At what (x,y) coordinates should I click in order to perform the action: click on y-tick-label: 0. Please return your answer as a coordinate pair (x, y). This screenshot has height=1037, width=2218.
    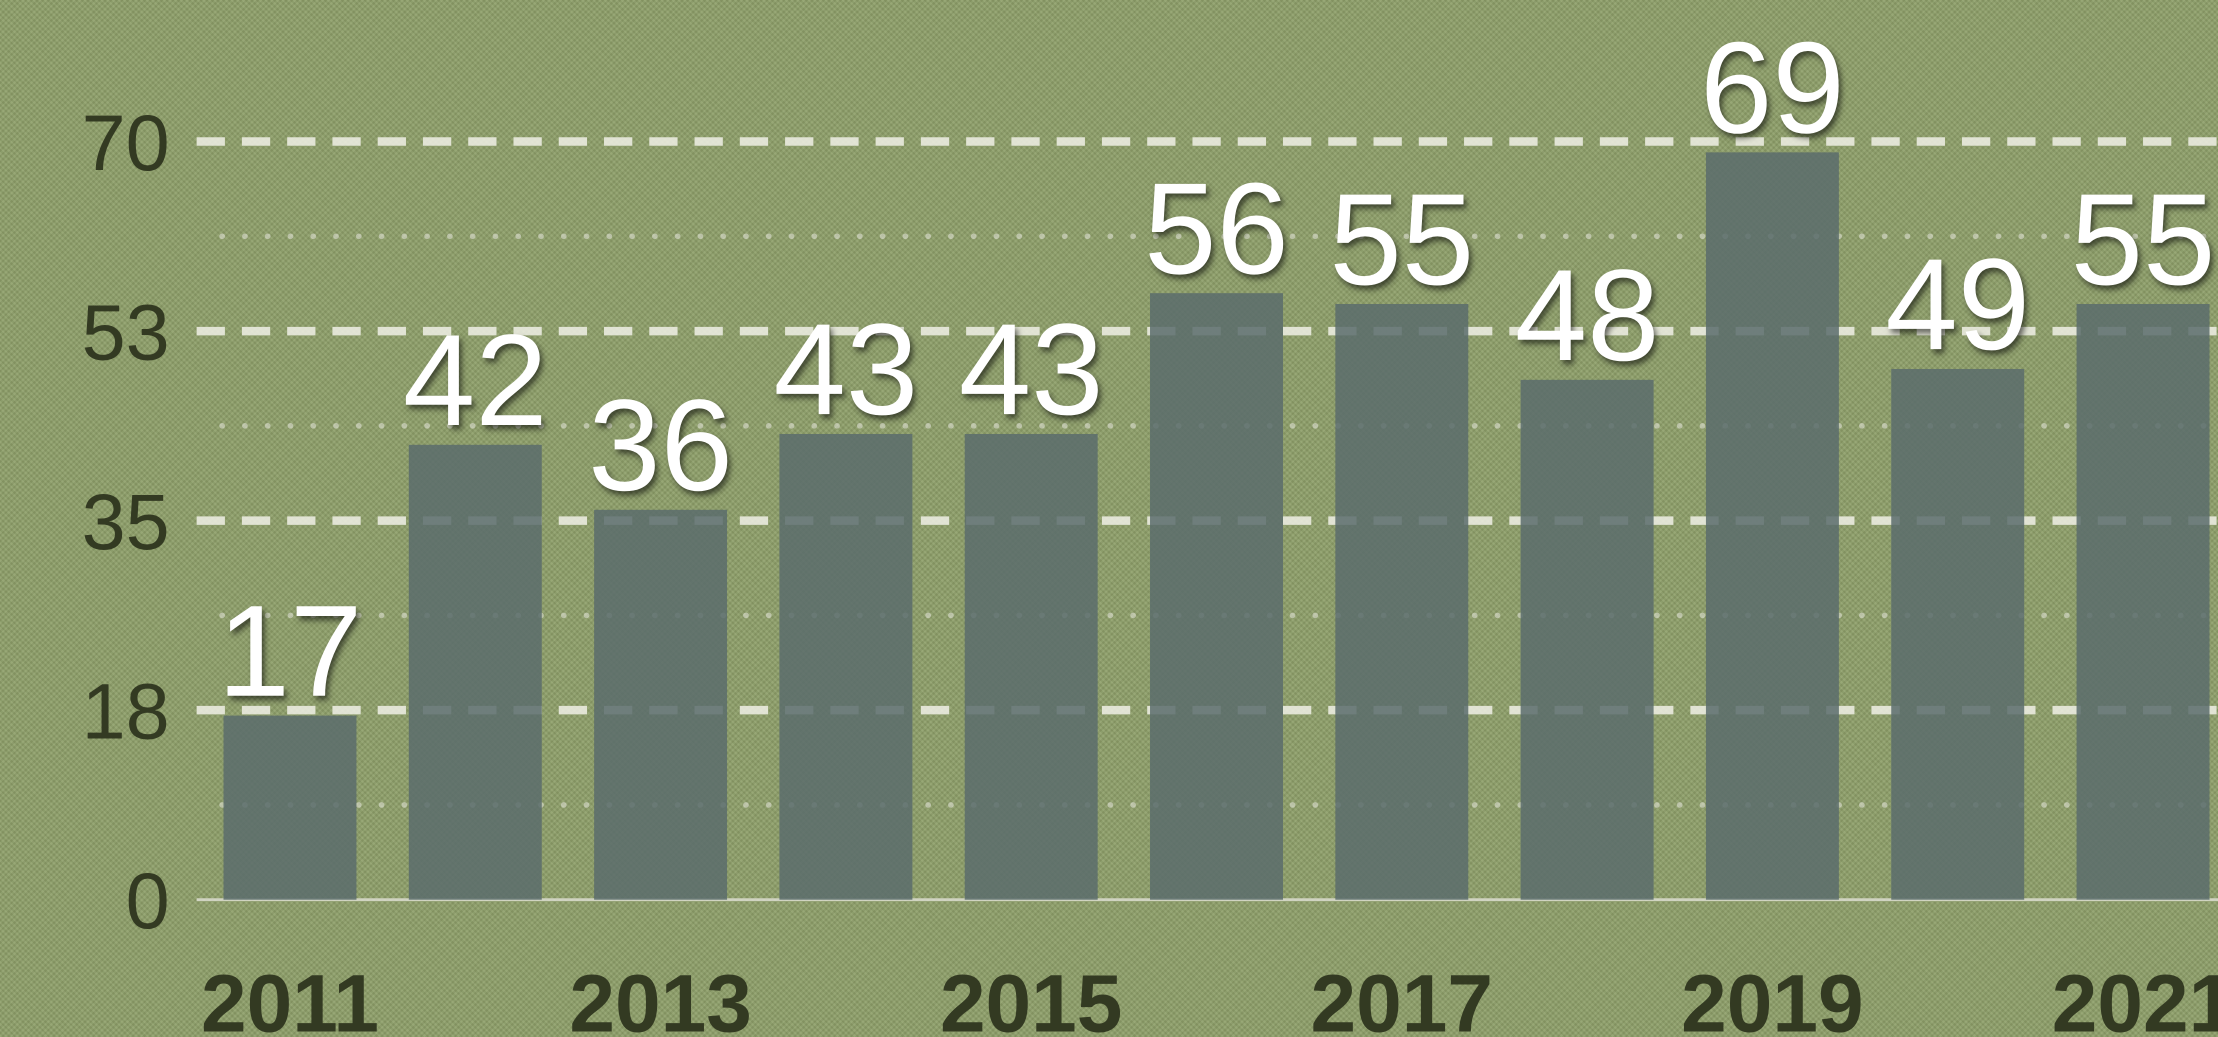
    Looking at the image, I should click on (148, 900).